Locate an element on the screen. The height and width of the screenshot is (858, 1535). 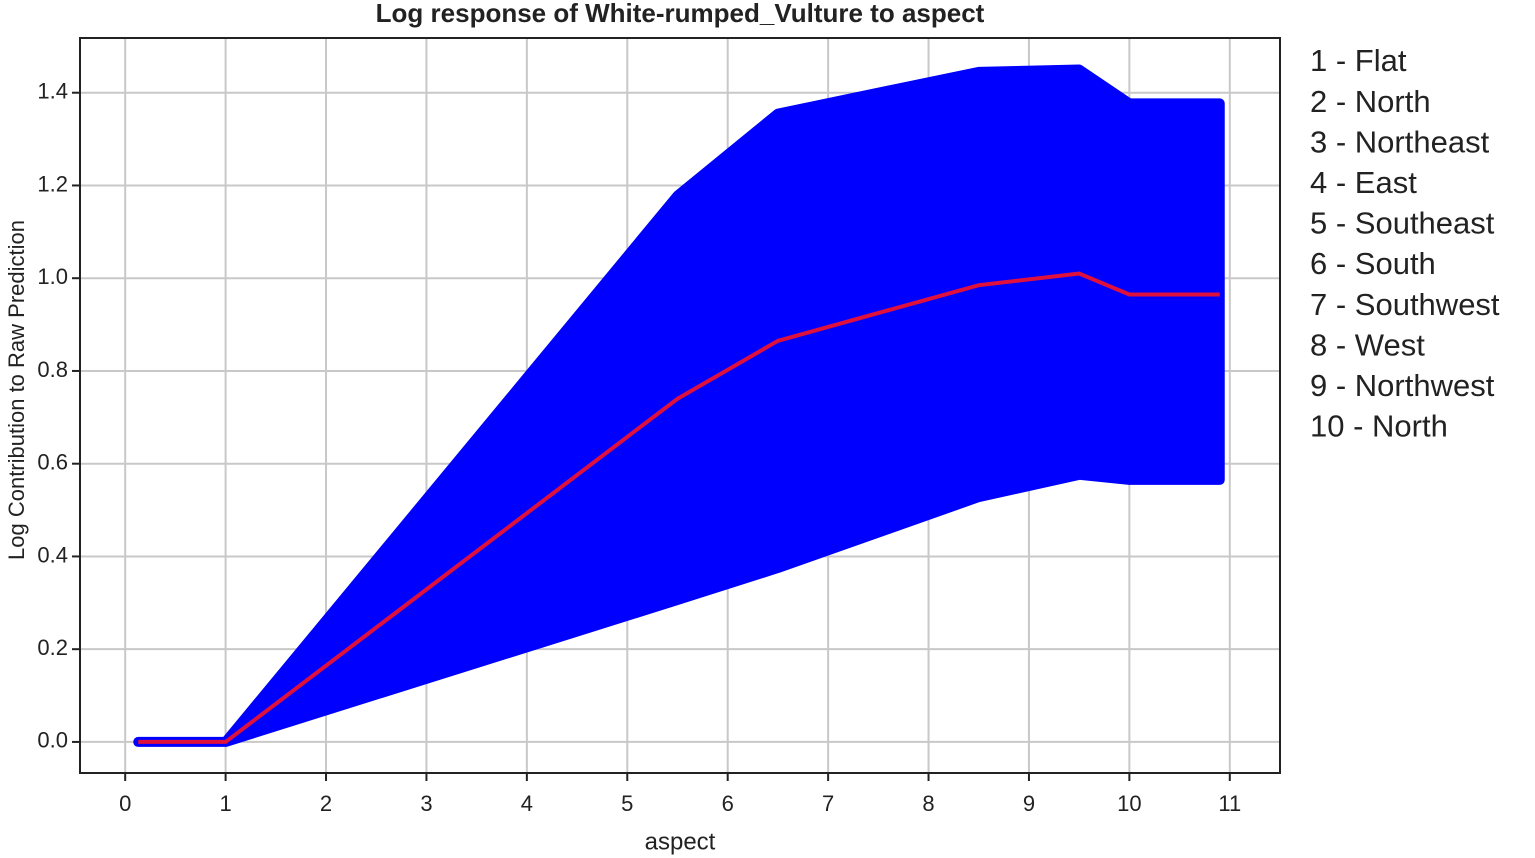
y-tick-label: 1.4 is located at coordinates (52, 91).